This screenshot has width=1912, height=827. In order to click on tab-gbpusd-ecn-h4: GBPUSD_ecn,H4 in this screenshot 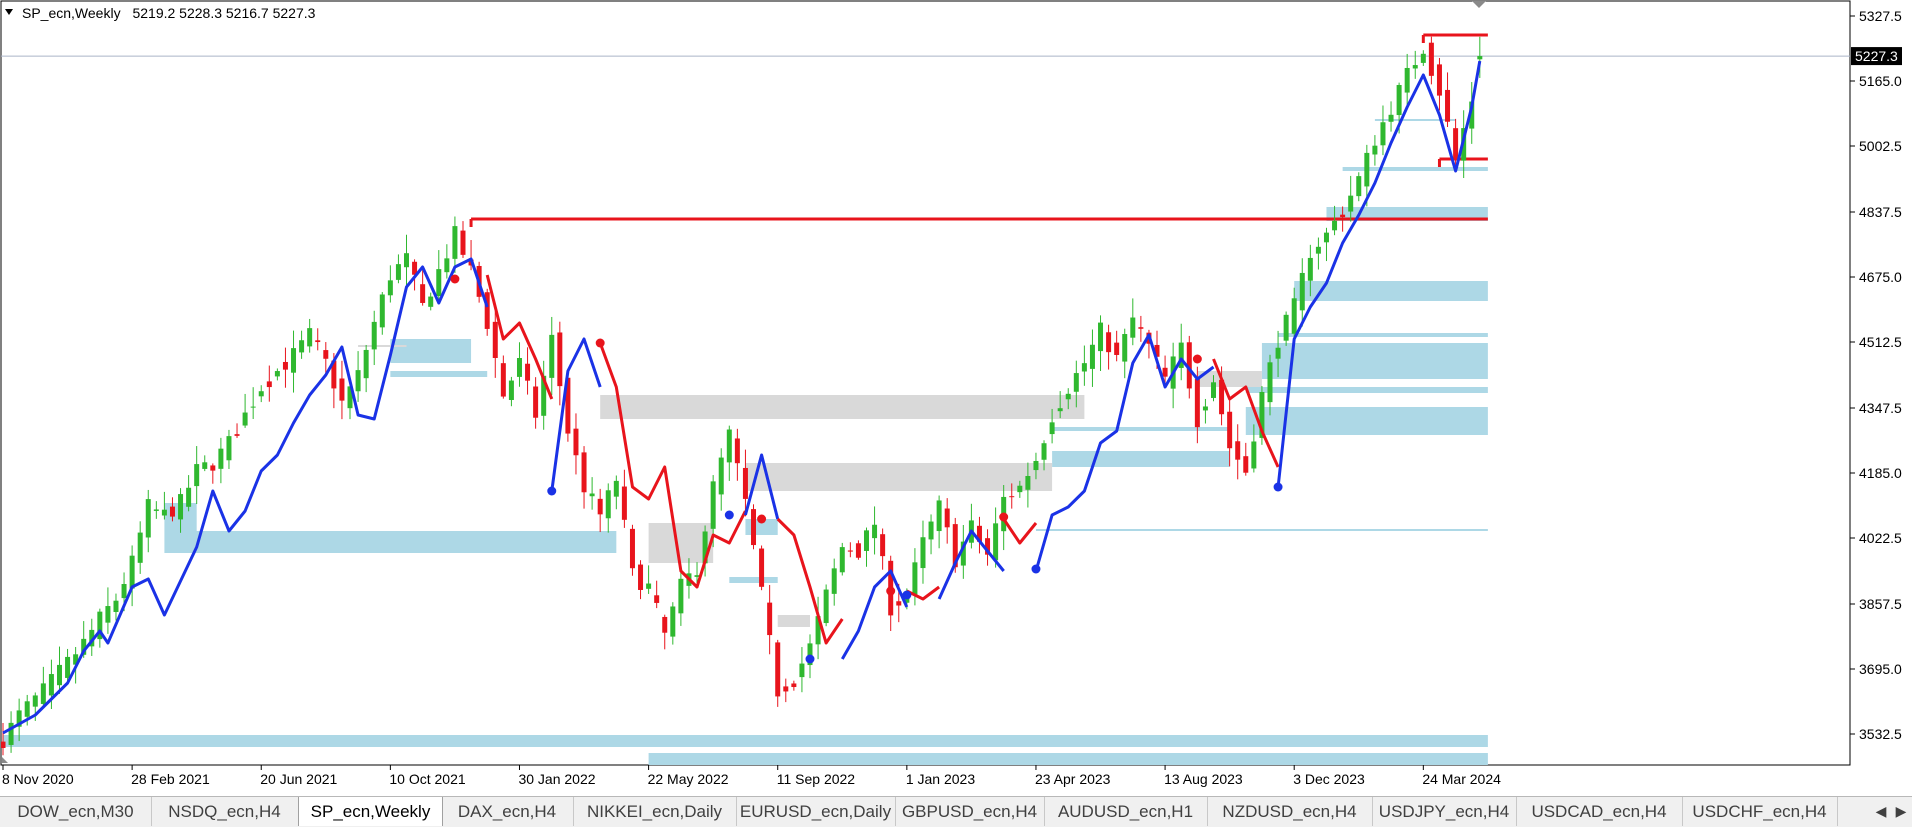, I will do `click(970, 811)`.